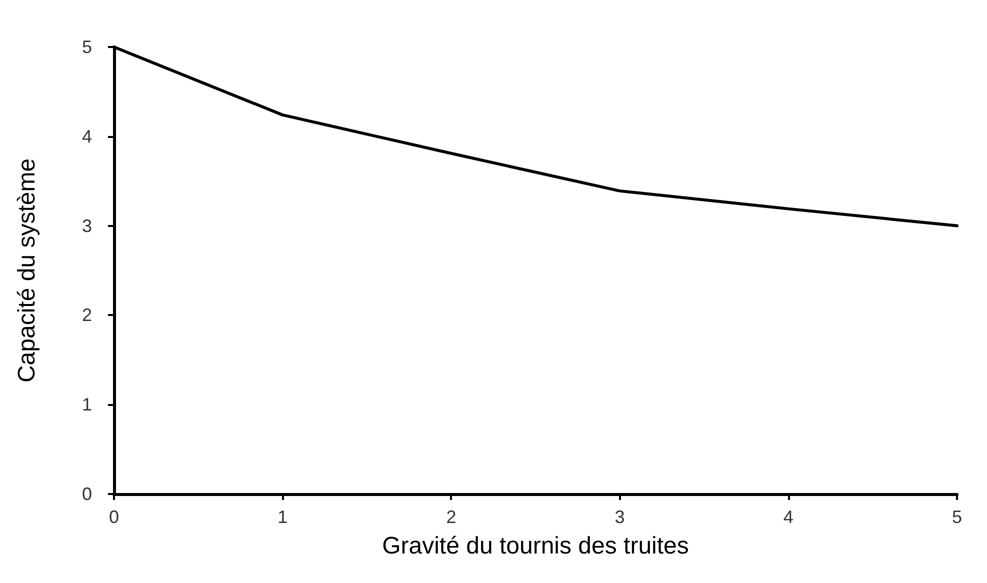 This screenshot has height=583, width=987. I want to click on x-tick-label: 4, so click(788, 517).